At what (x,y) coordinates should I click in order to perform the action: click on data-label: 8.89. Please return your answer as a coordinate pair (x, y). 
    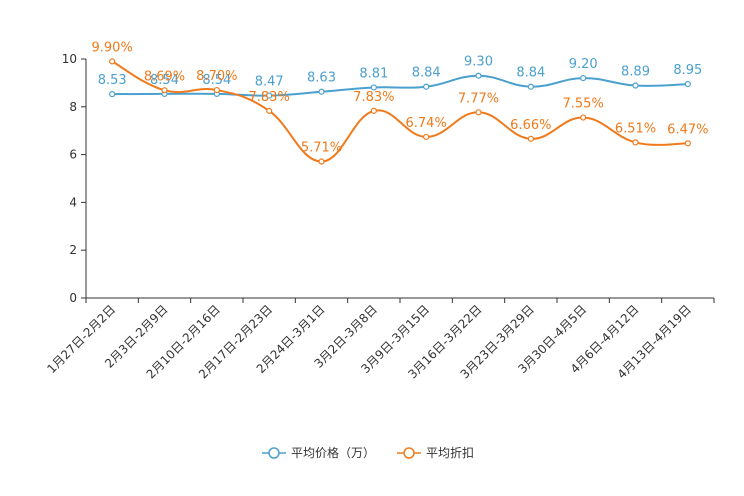
    Looking at the image, I should click on (635, 72).